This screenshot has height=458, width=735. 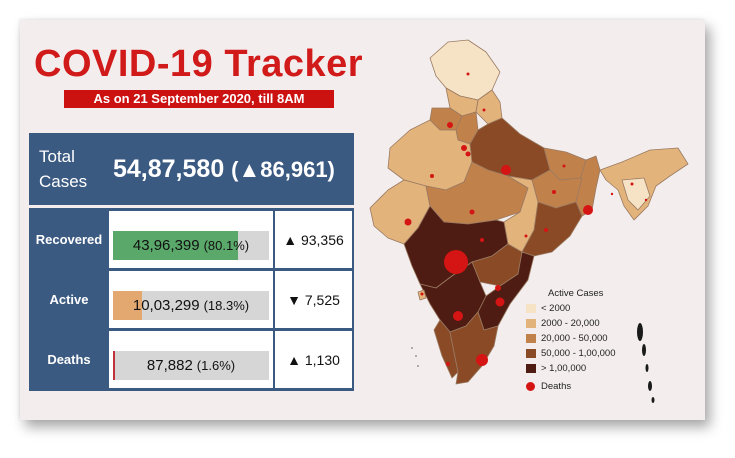 I want to click on total-cases-label: Total Cases, so click(x=63, y=169).